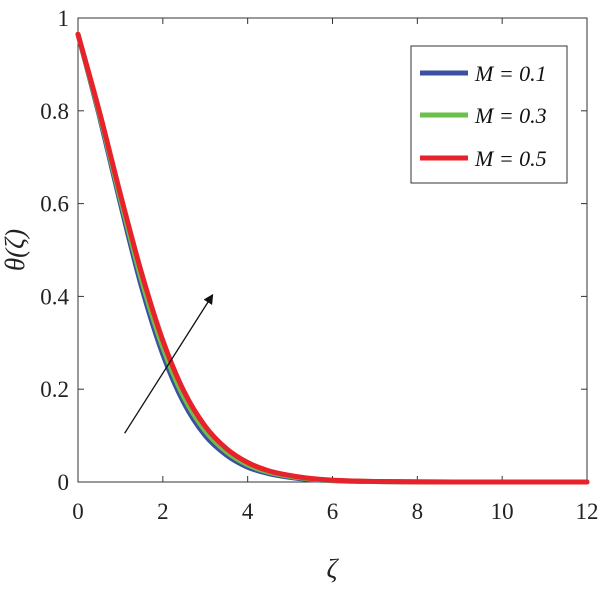 This screenshot has height=590, width=605. I want to click on x-axis-label: ζ, so click(333, 569).